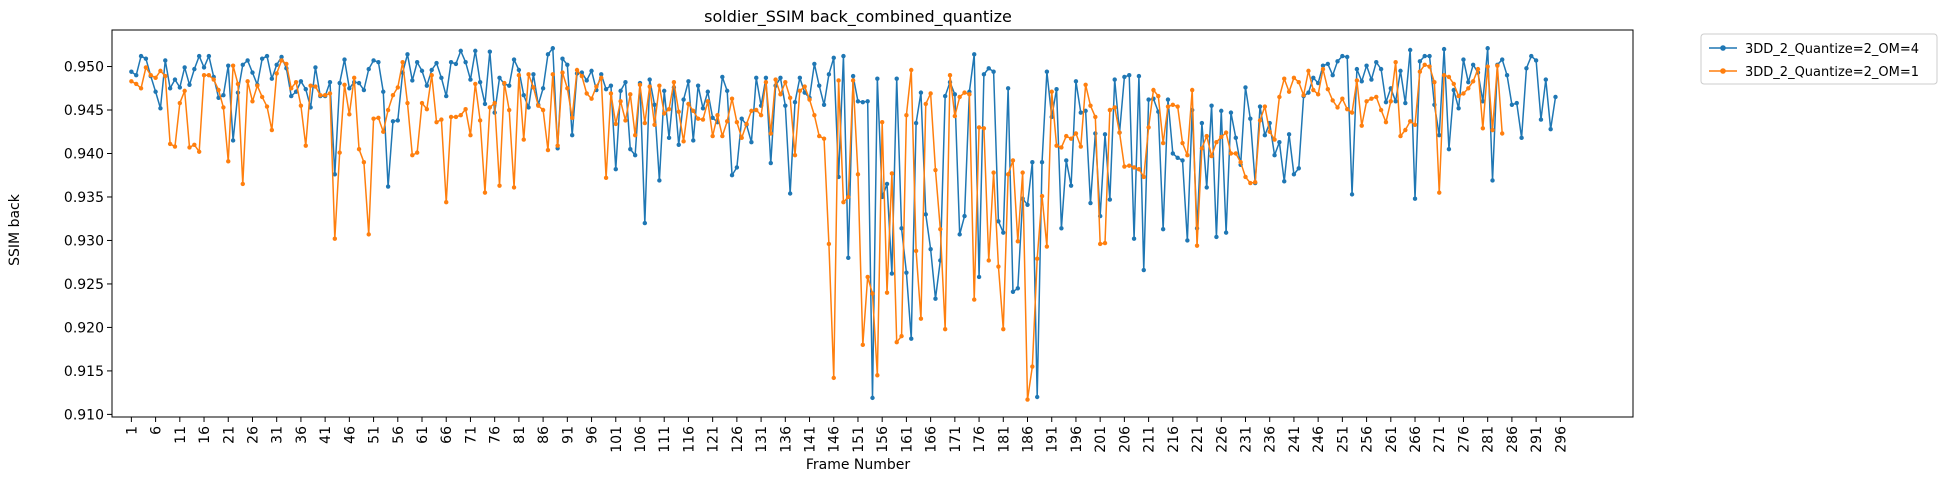 This screenshot has height=481, width=1944. I want to click on y-tick-label: 0.940, so click(84, 154).